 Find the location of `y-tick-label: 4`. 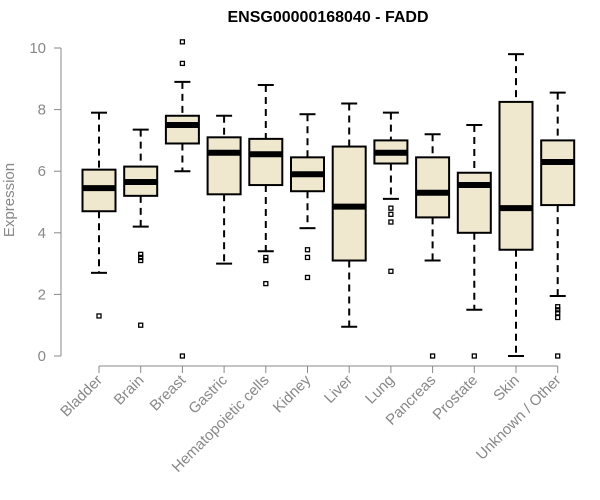

y-tick-label: 4 is located at coordinates (42, 233).